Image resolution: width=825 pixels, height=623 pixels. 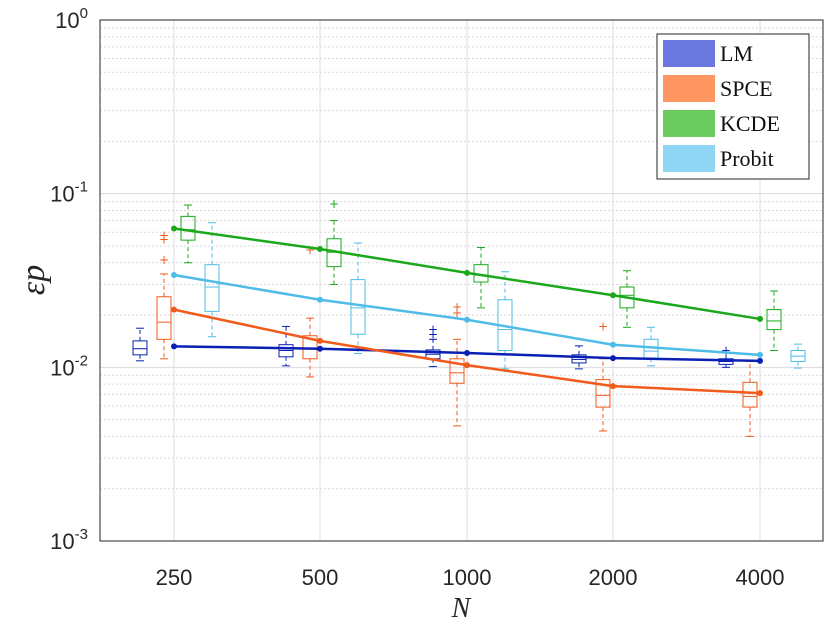 What do you see at coordinates (320, 577) in the screenshot?
I see `x-tick-label: 500` at bounding box center [320, 577].